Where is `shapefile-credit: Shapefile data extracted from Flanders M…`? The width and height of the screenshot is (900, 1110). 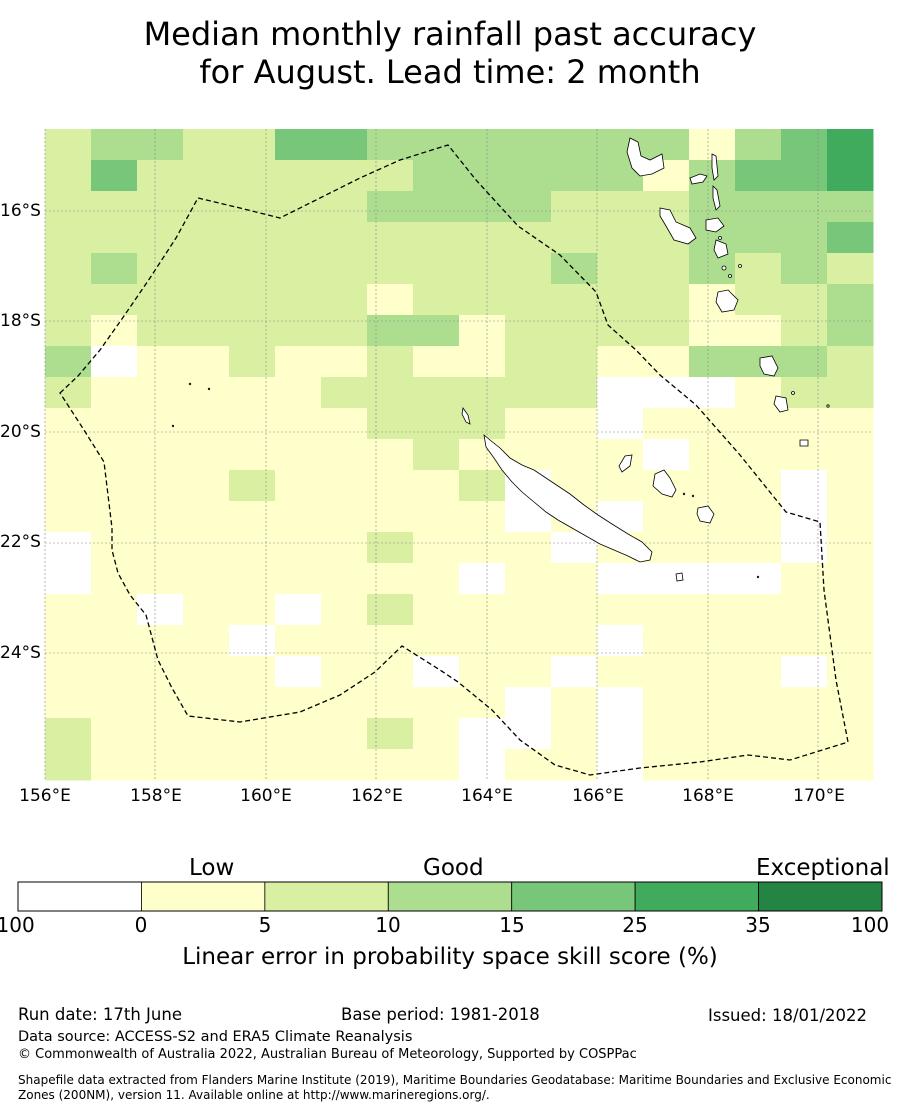
shapefile-credit: Shapefile data extracted from Flanders M… is located at coordinates (455, 1087).